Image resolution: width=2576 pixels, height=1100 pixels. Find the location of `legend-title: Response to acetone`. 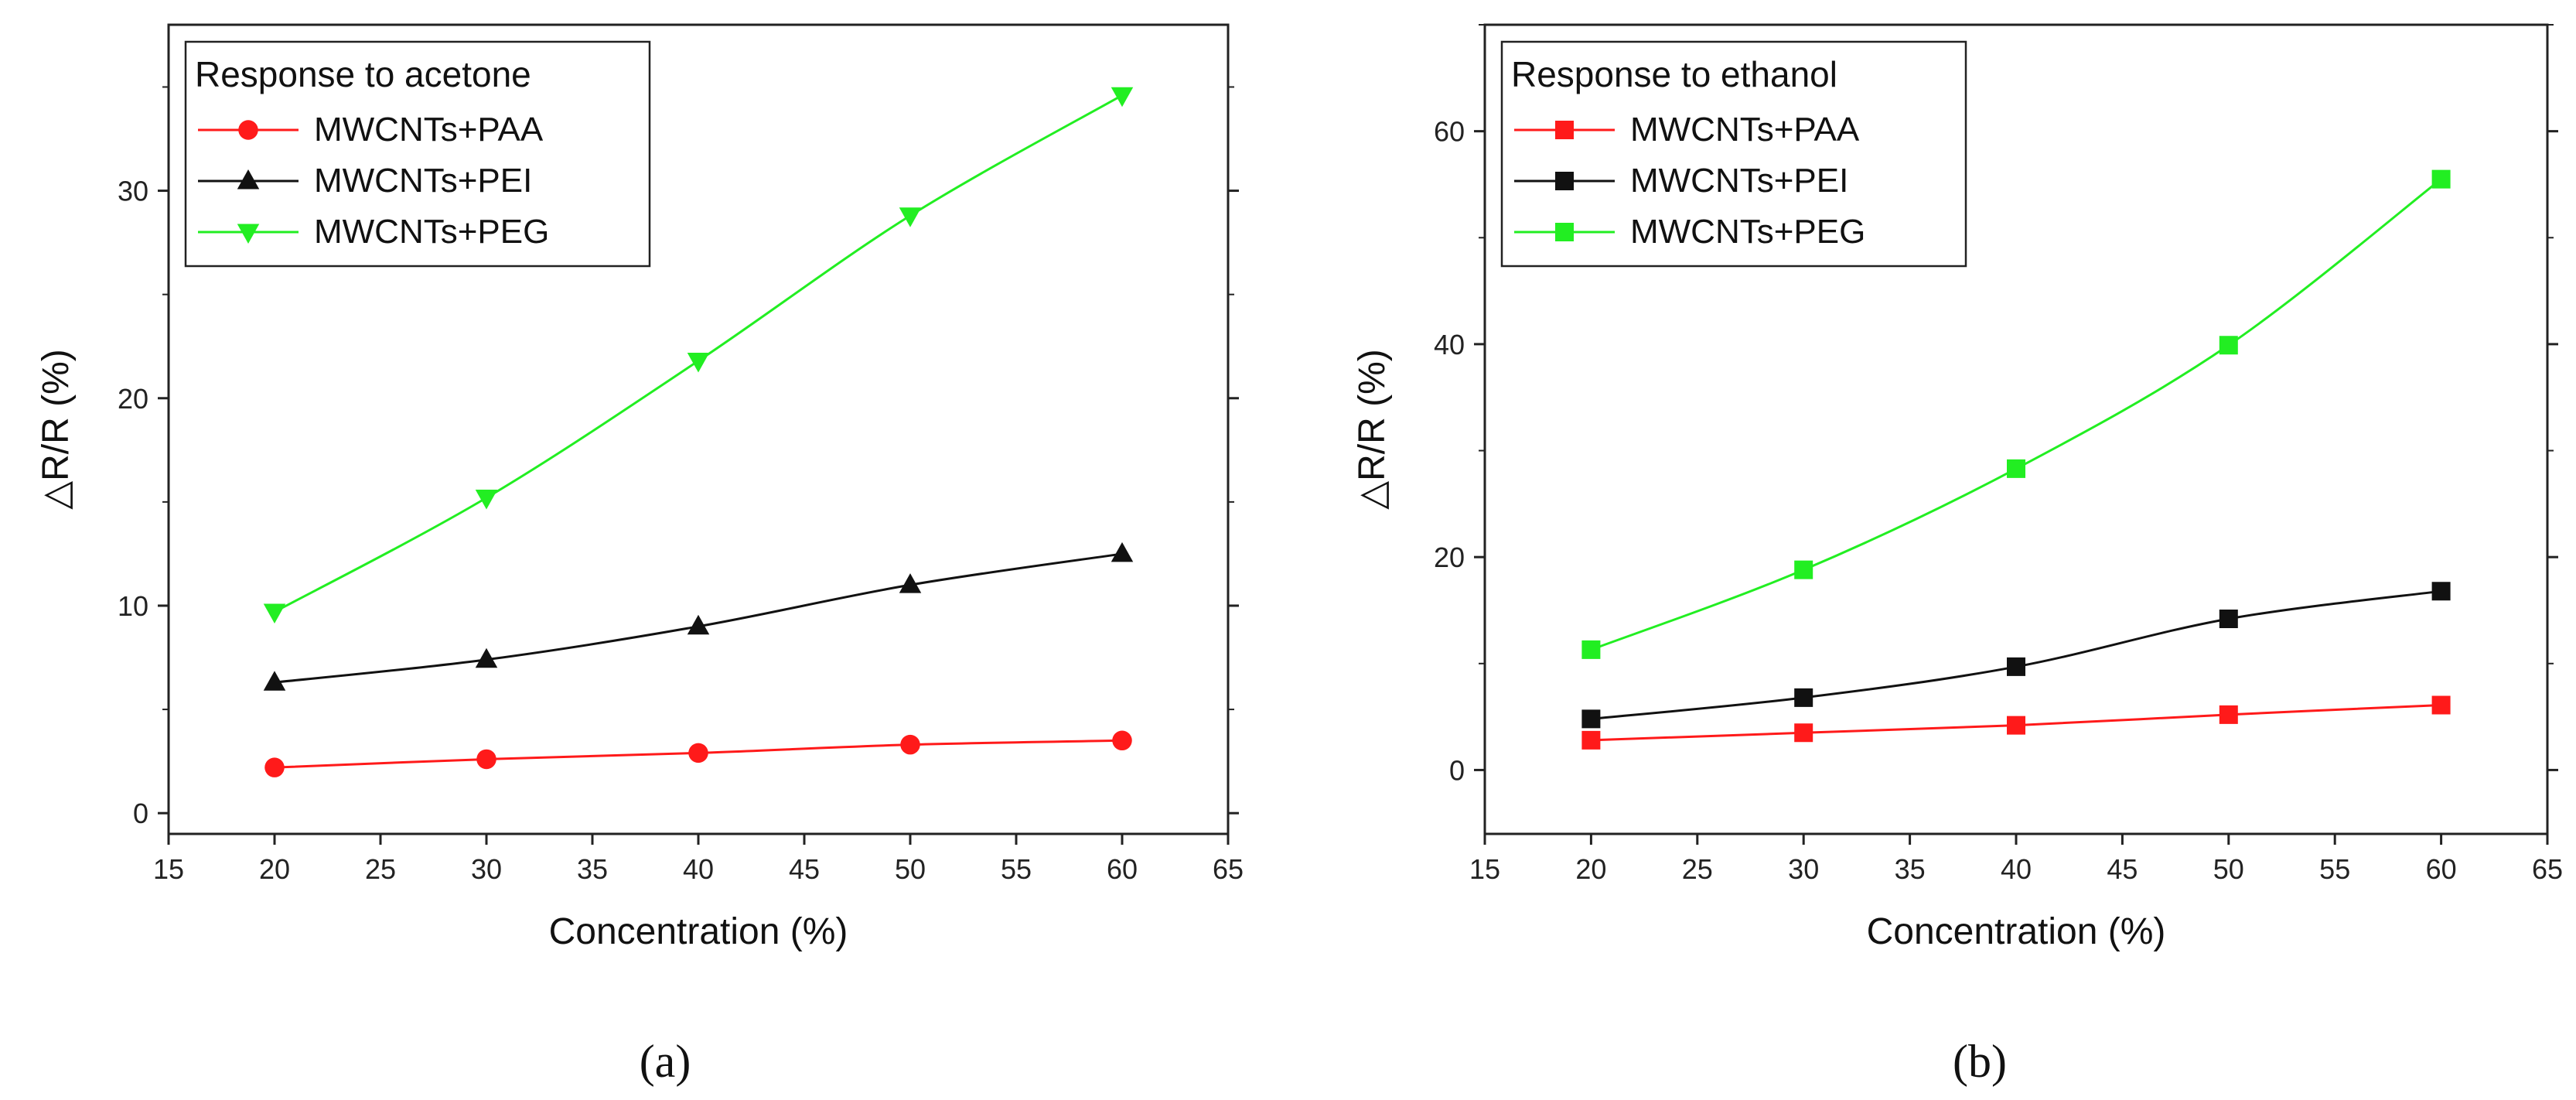

legend-title: Response to acetone is located at coordinates (363, 74).